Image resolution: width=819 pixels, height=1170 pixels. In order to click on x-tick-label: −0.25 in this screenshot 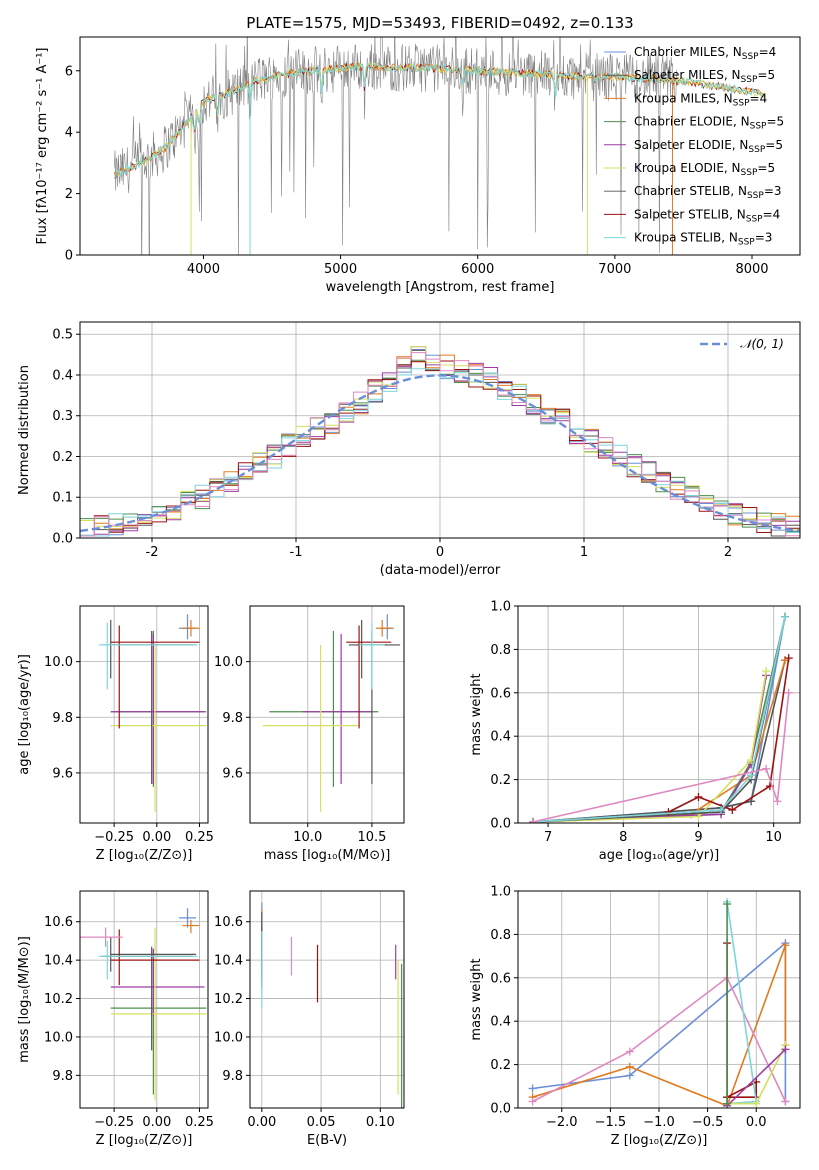, I will do `click(114, 1122)`.